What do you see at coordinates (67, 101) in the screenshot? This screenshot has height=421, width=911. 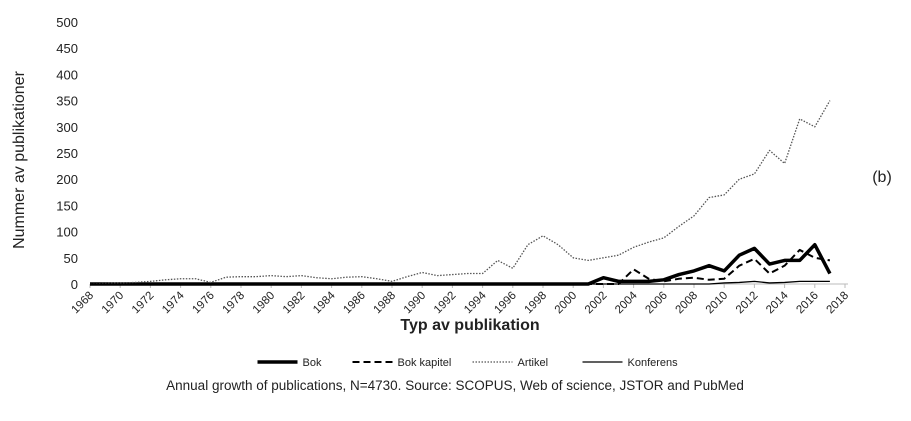 I see `y-tick-label: 350` at bounding box center [67, 101].